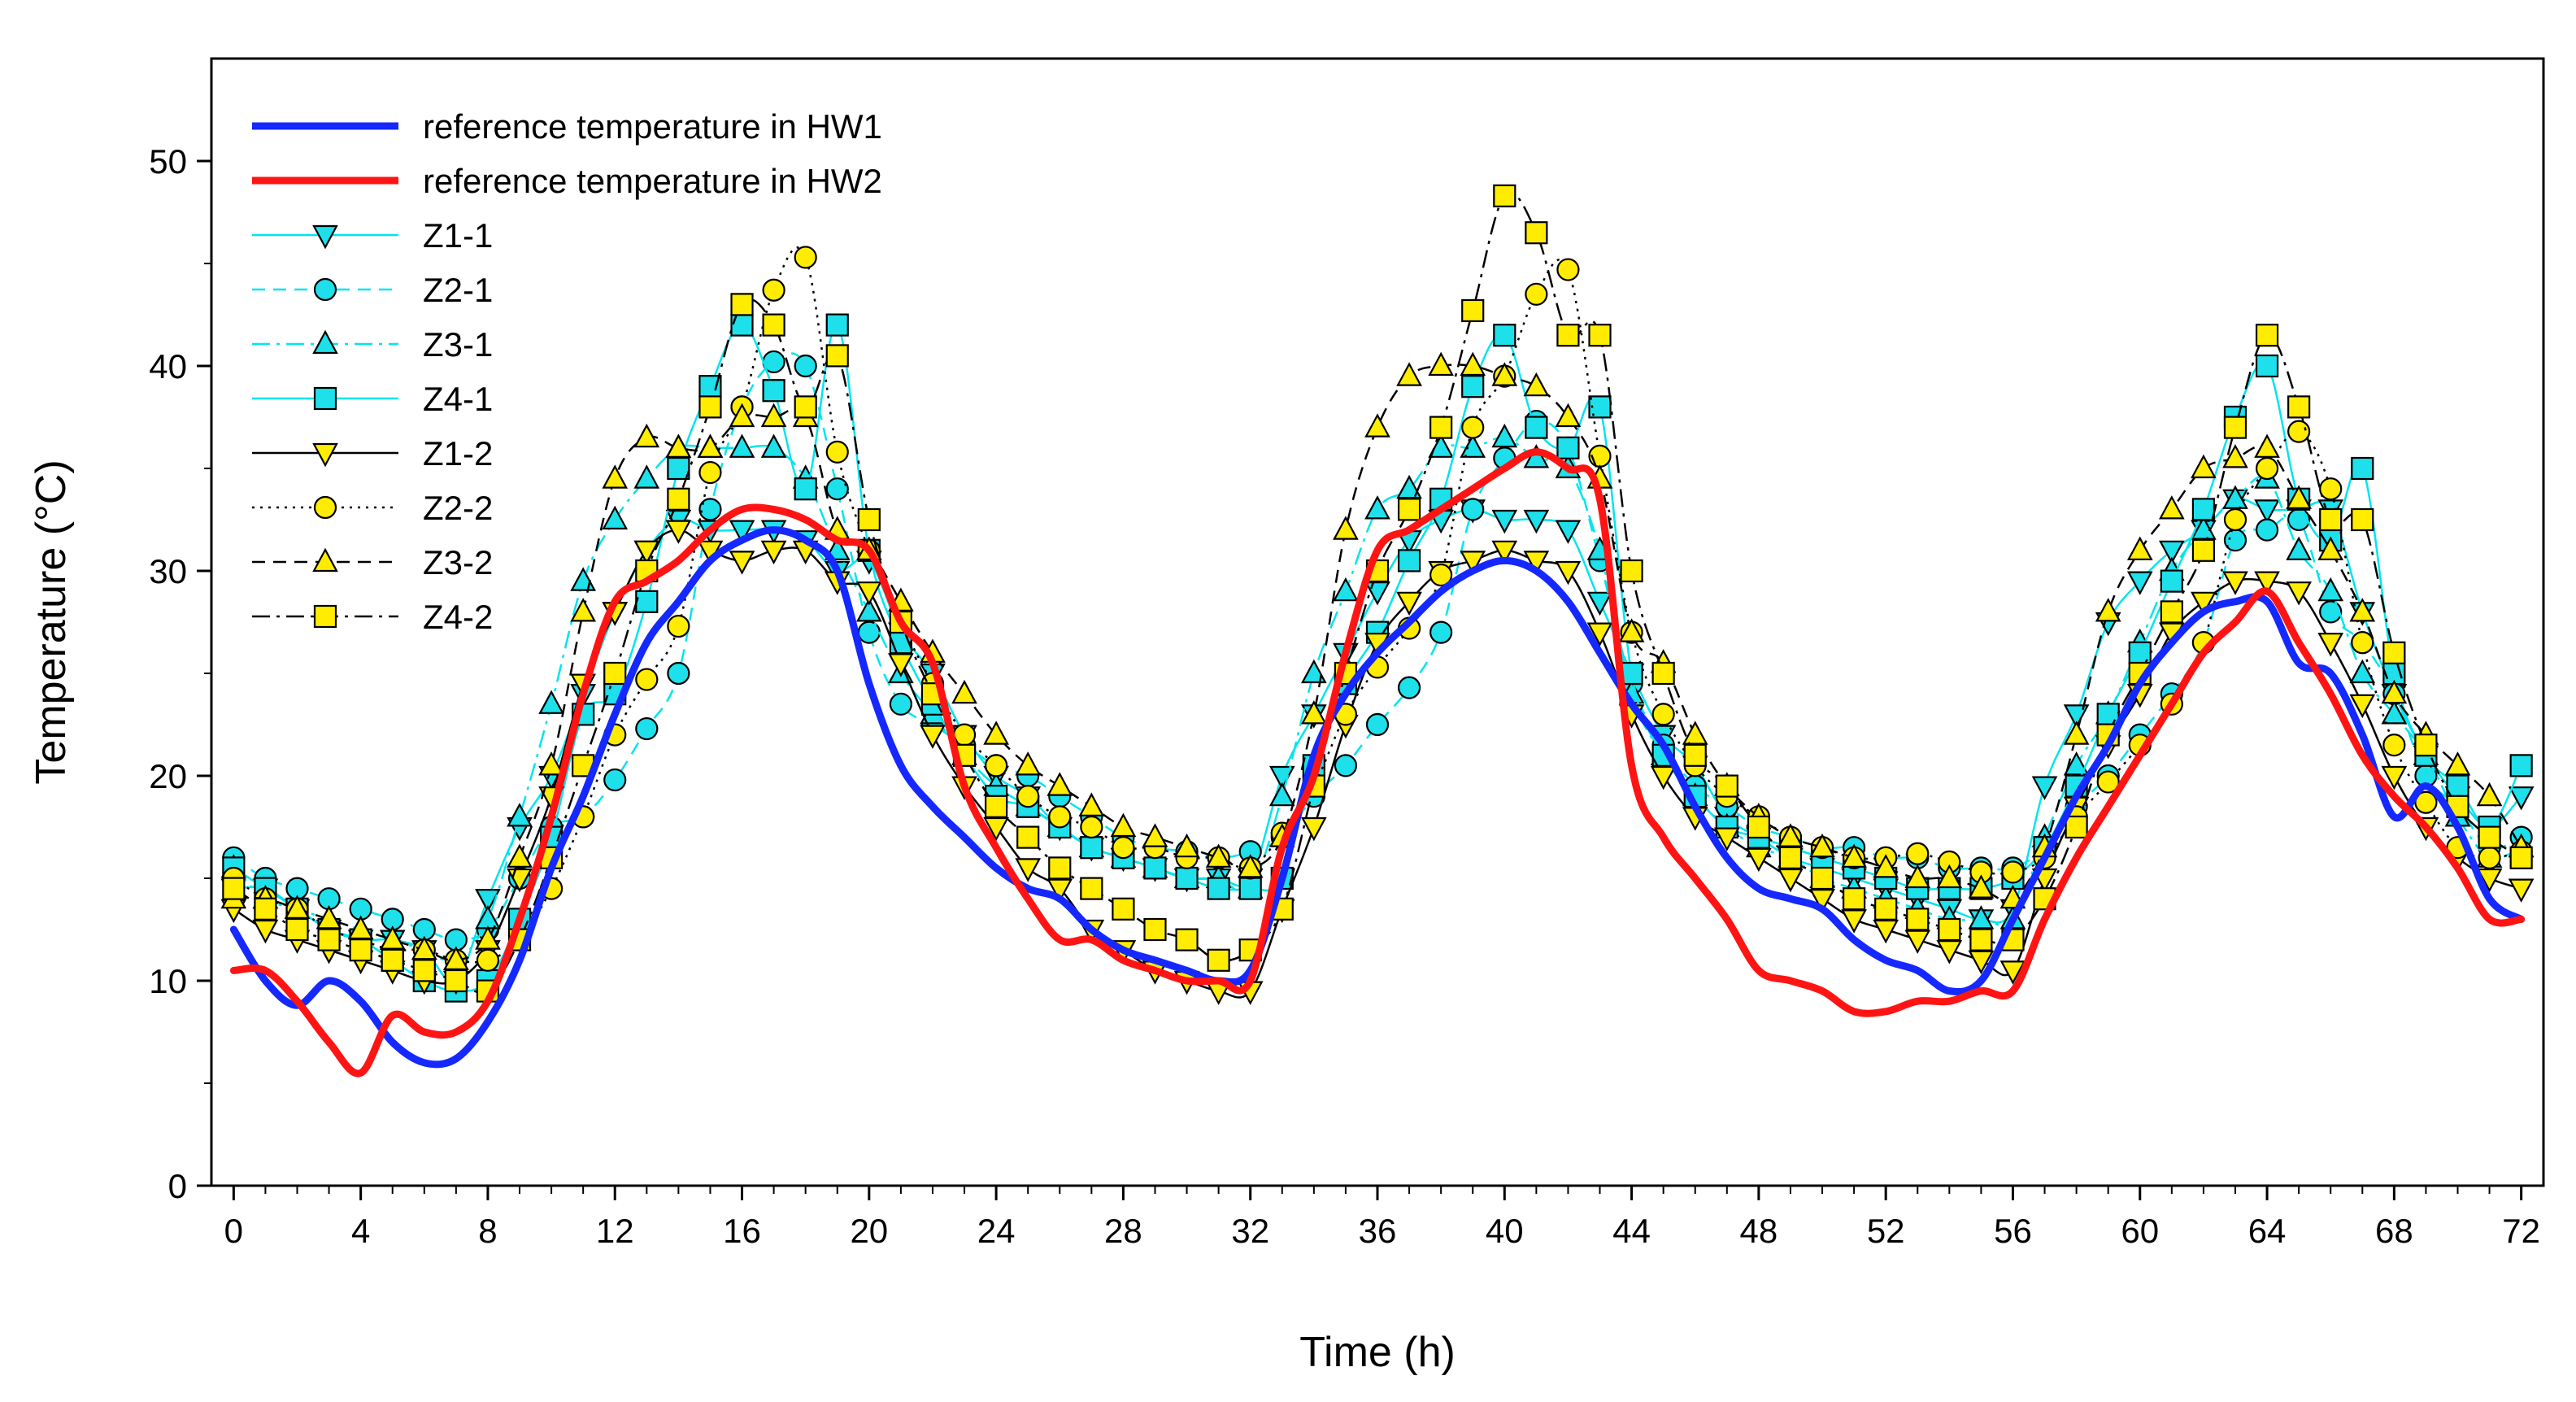  Describe the element at coordinates (742, 1231) in the screenshot. I see `x-tick-label: 16` at that location.